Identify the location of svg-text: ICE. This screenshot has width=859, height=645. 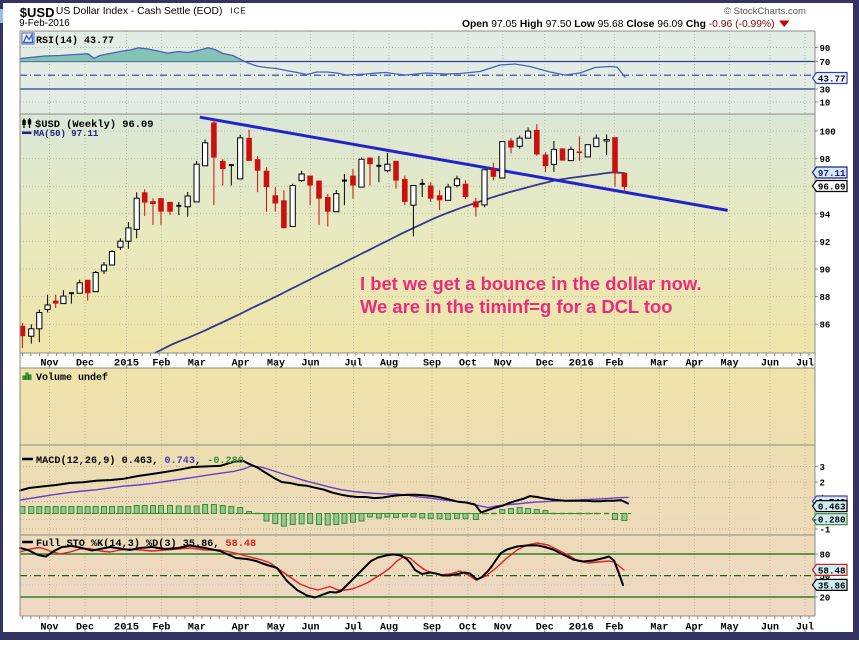
(239, 11).